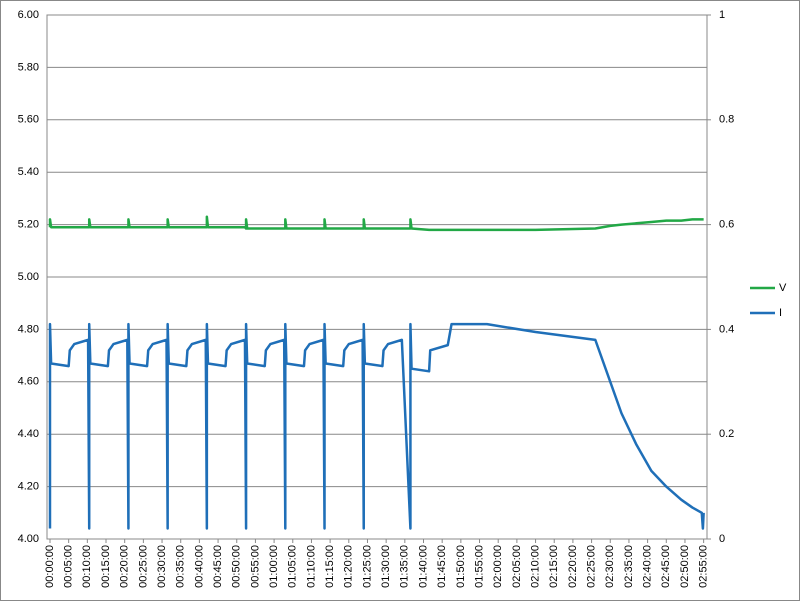  What do you see at coordinates (722, 539) in the screenshot?
I see `y2-tick-label: 0` at bounding box center [722, 539].